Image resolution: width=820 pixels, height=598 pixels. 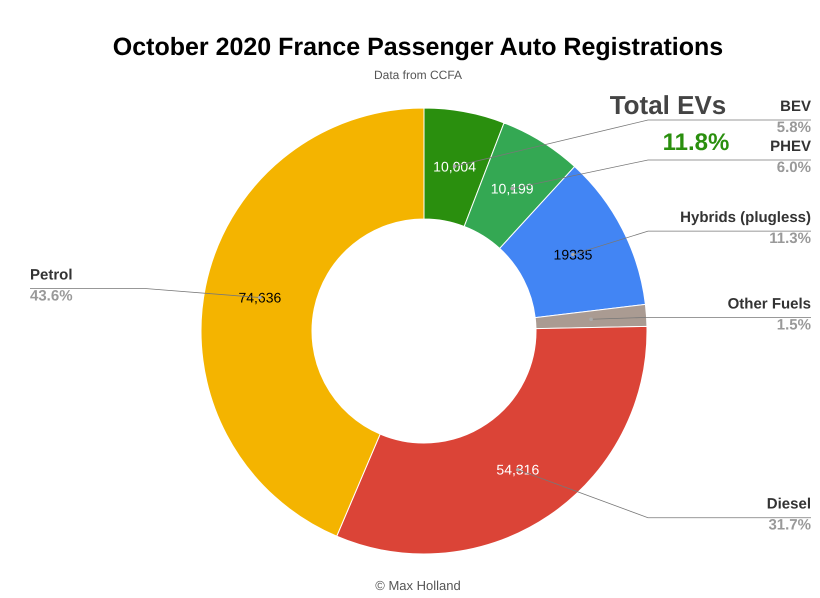 I want to click on text: 11.8%, so click(x=696, y=142).